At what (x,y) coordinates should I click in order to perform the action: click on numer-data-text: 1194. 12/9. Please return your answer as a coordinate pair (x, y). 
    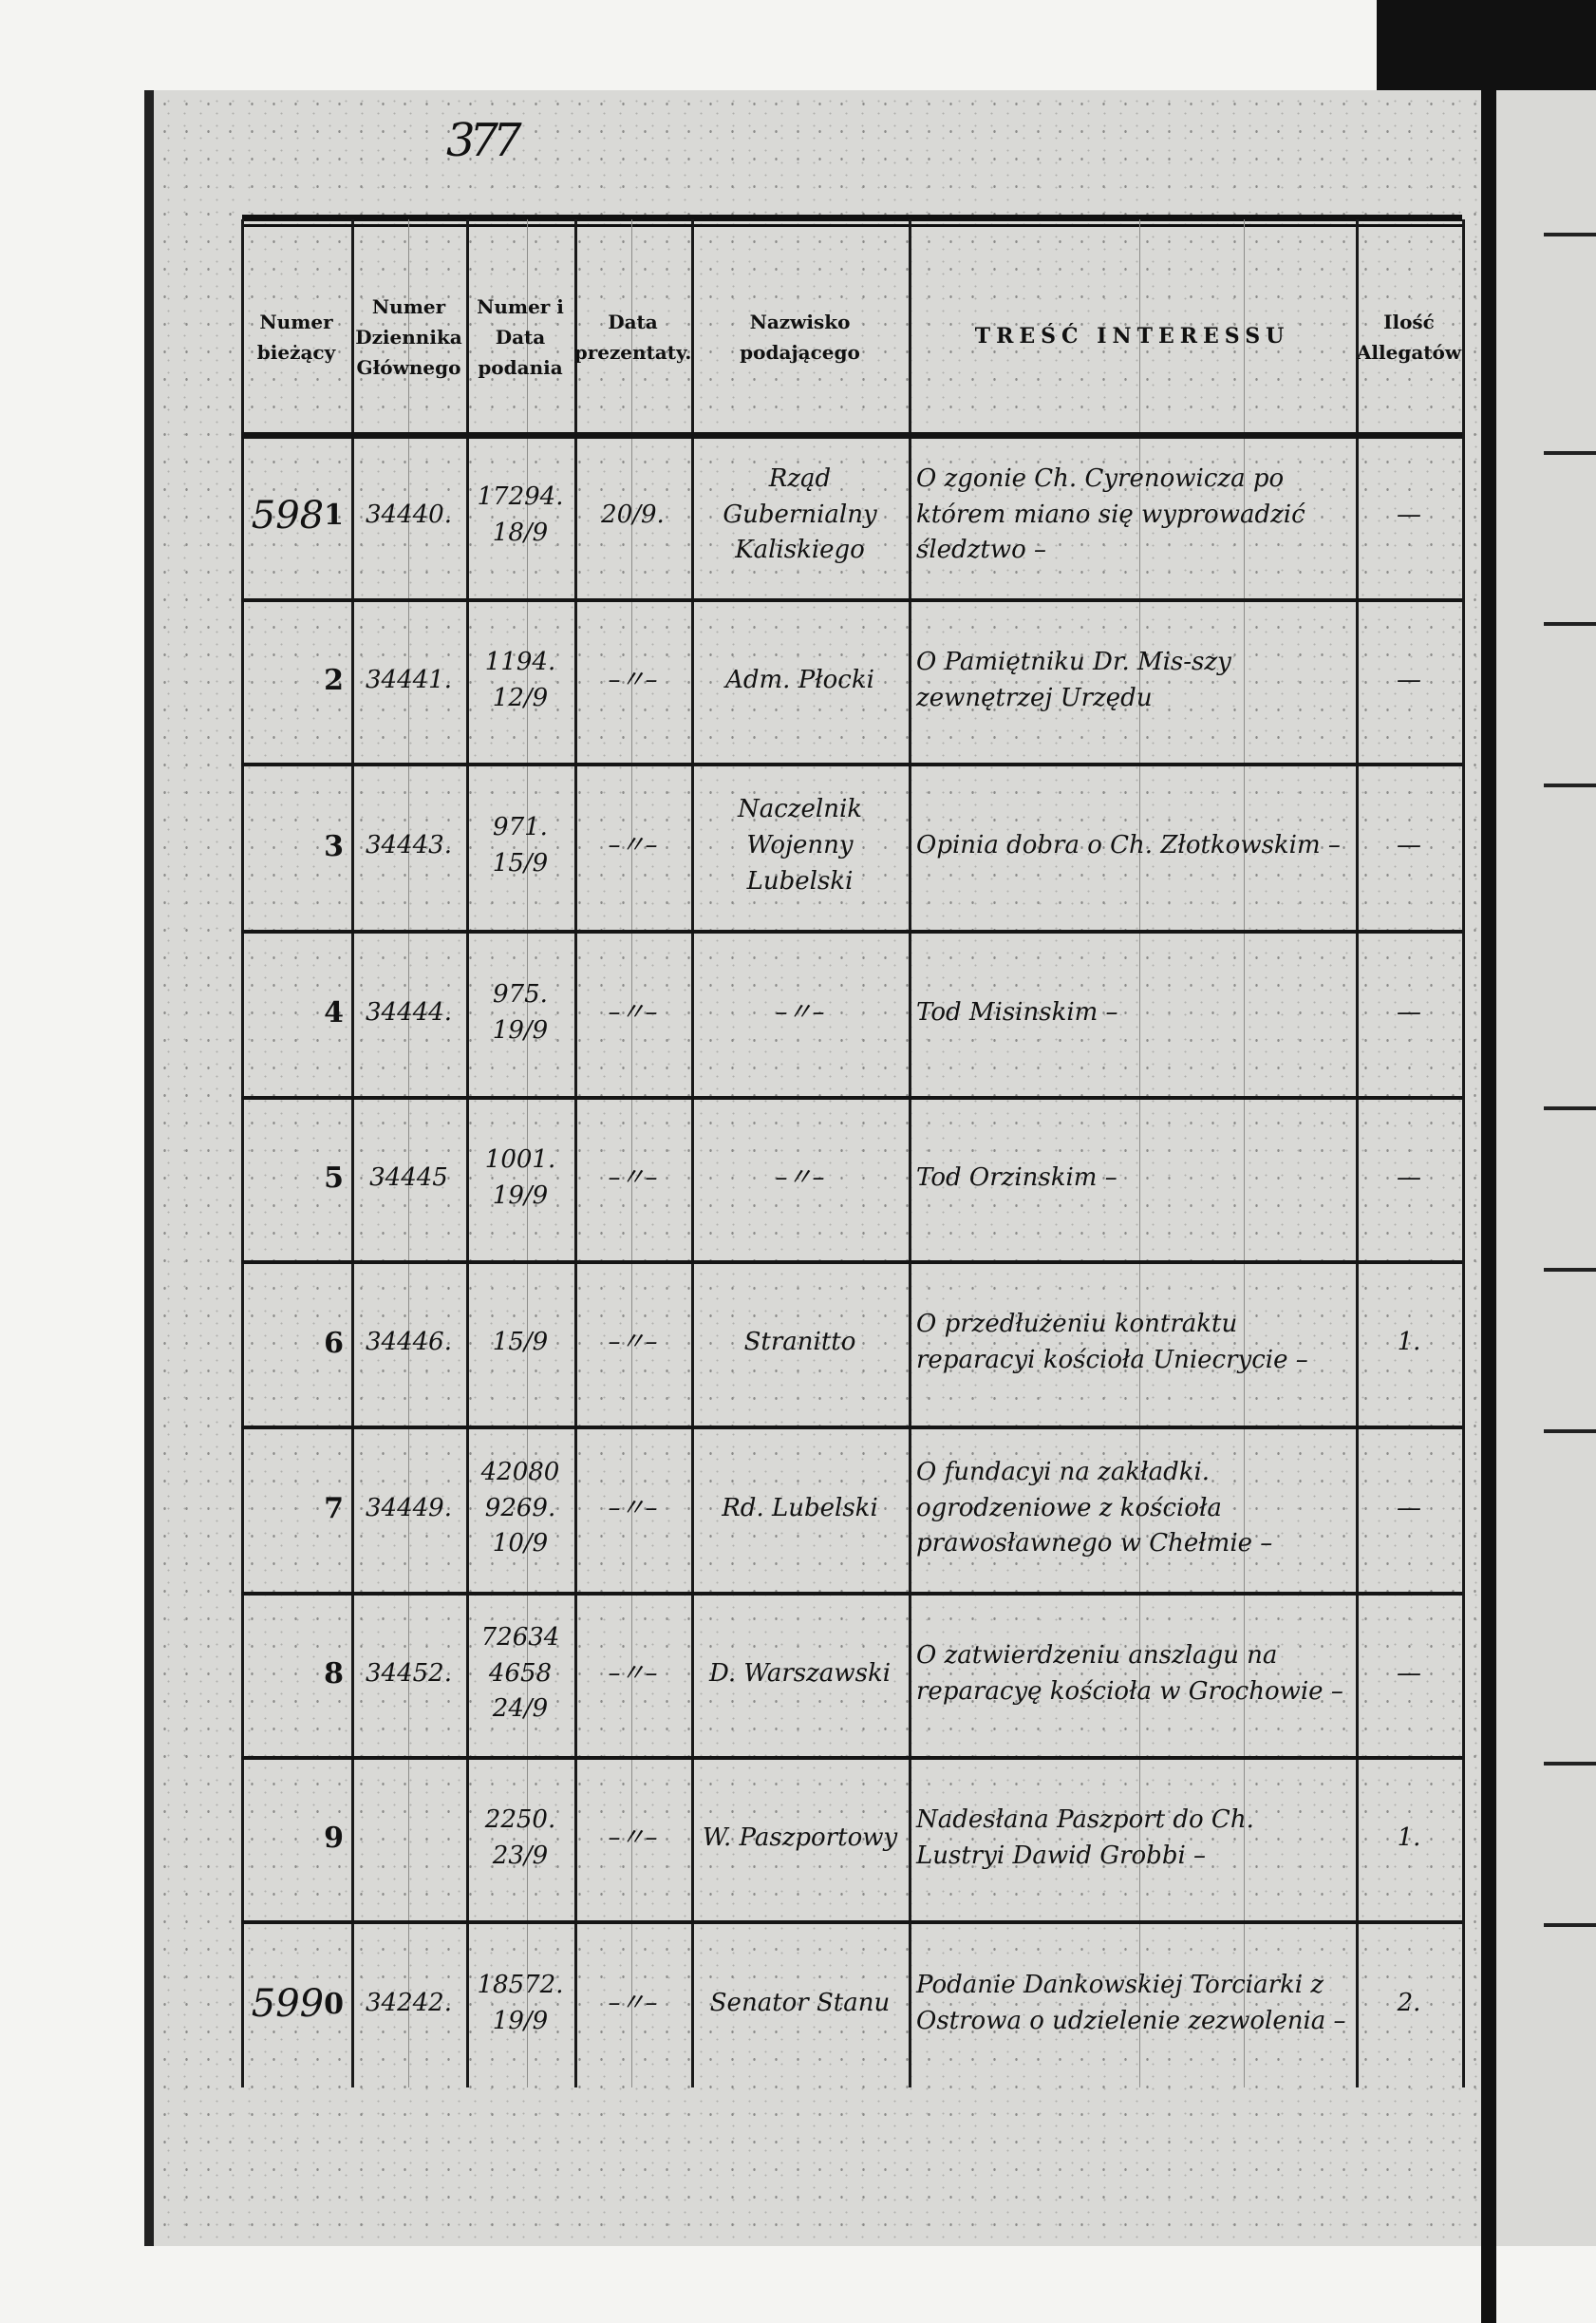
    Looking at the image, I should click on (520, 679).